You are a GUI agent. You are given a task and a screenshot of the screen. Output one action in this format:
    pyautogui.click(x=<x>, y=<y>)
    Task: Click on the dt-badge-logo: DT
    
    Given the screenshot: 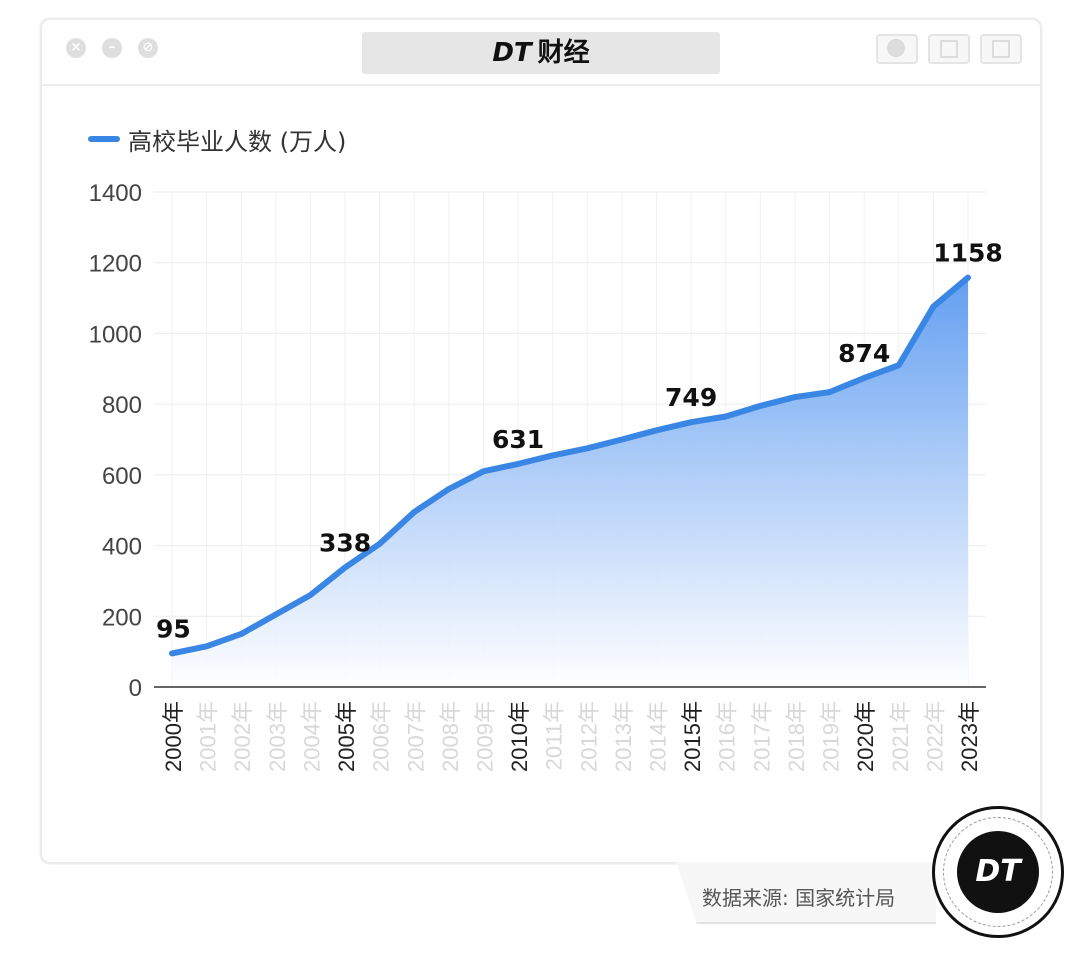 What is the action you would take?
    pyautogui.click(x=998, y=872)
    